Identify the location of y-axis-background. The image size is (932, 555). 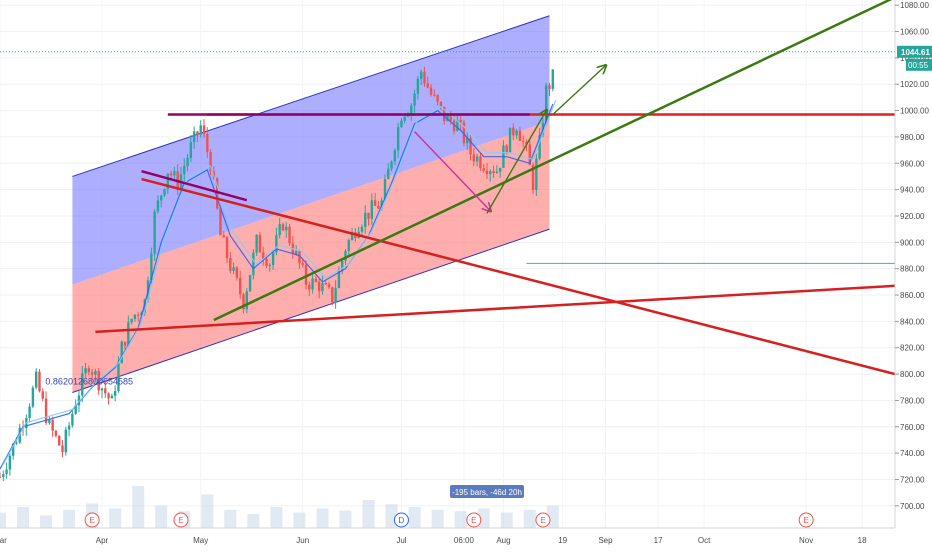
(913, 275).